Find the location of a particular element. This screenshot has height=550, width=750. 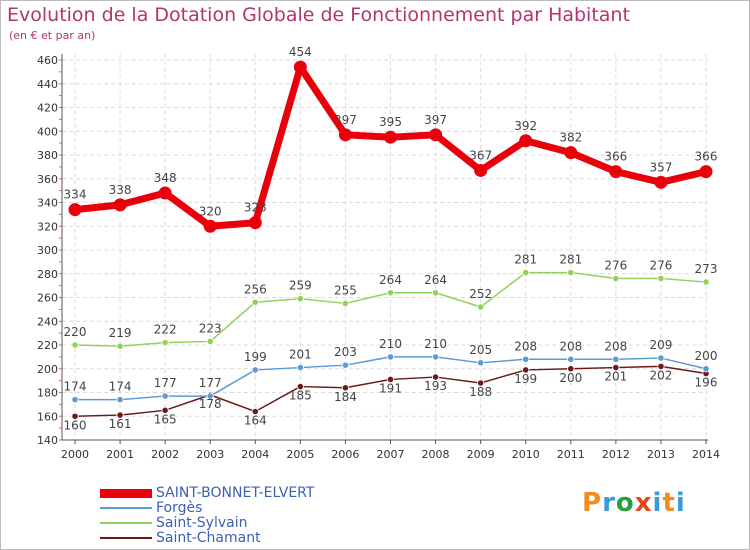

data-label: 273 is located at coordinates (706, 269).